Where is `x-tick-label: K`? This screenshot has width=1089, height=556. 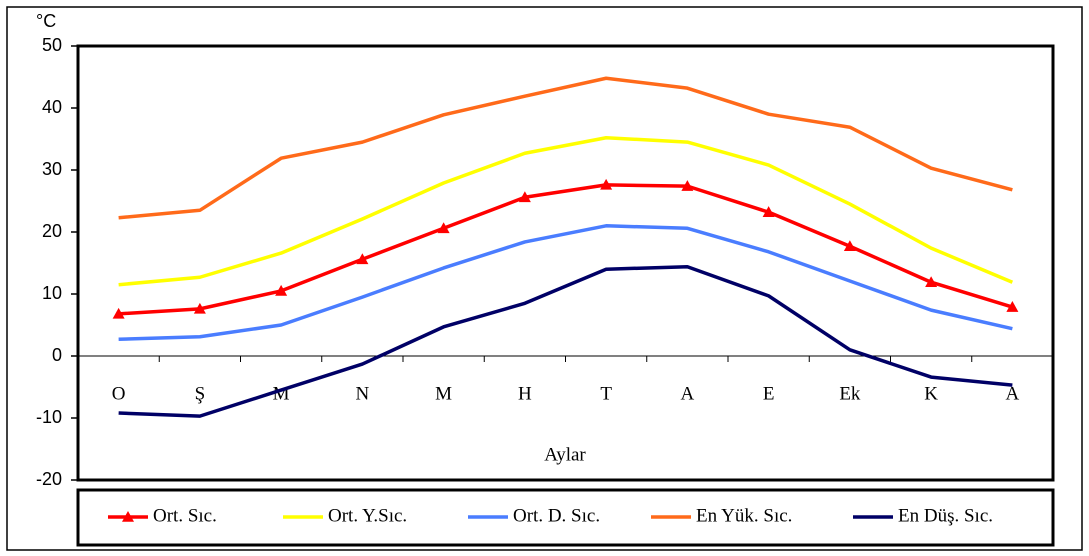 x-tick-label: K is located at coordinates (931, 393).